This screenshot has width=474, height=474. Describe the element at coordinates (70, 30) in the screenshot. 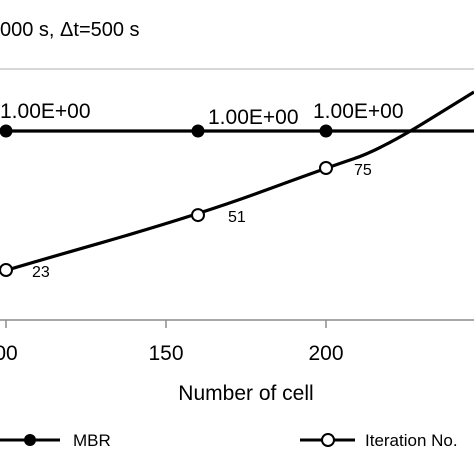

I see `chart-title: 000 s, Δt=500 s` at that location.